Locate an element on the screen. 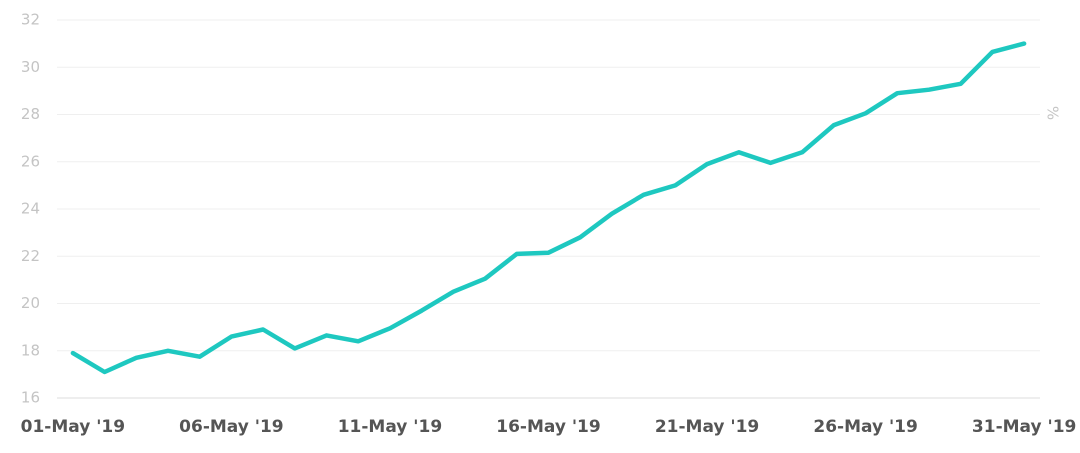  x-tick-label: 06-May '19 is located at coordinates (231, 427).